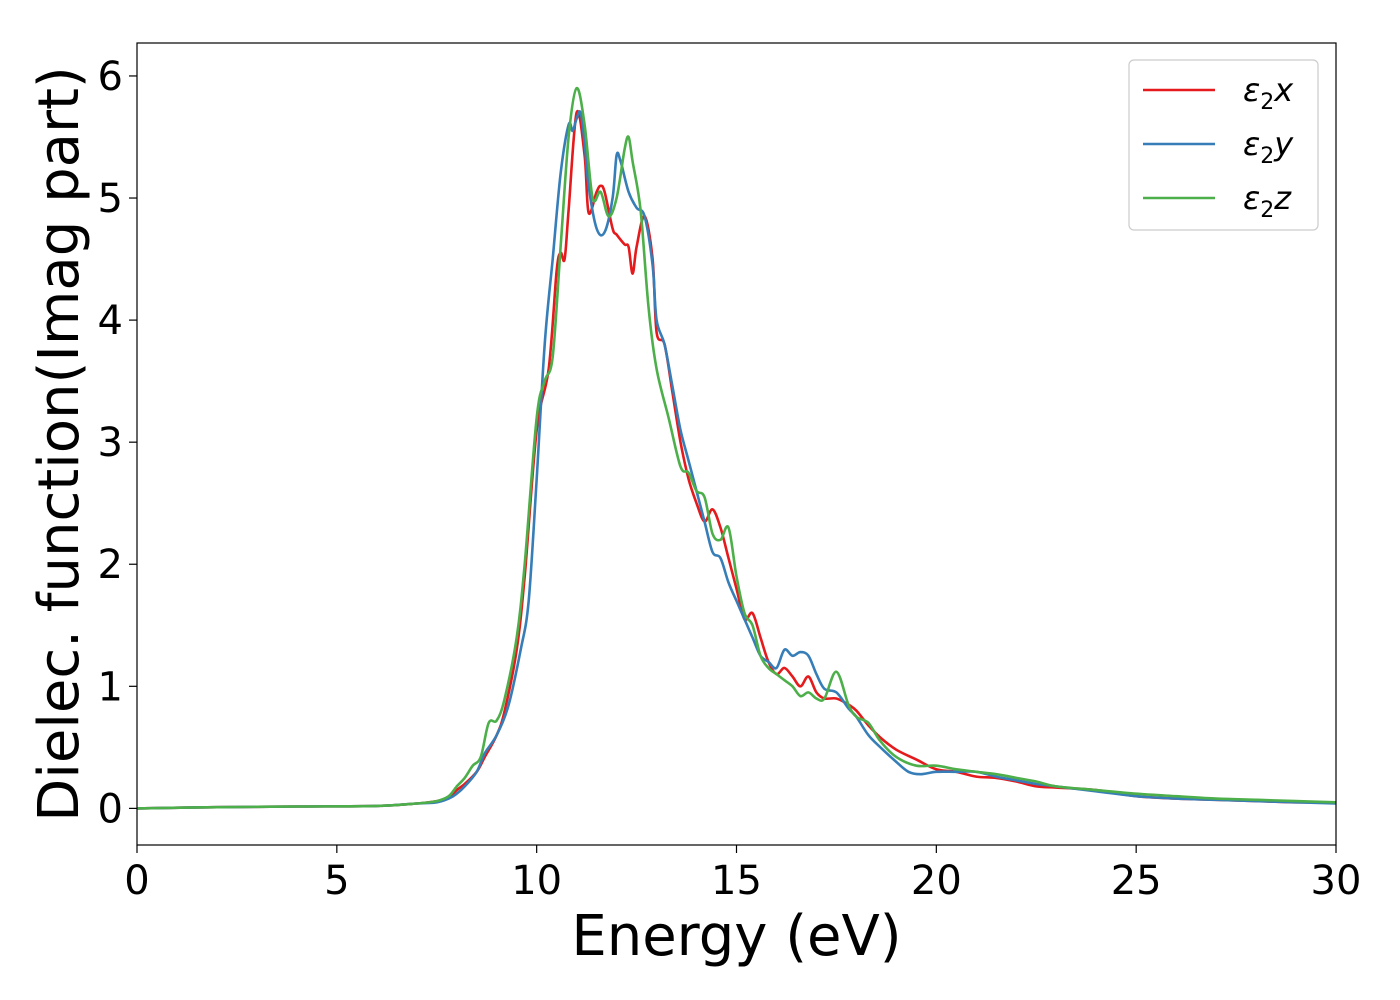 This screenshot has width=1400, height=1000. Describe the element at coordinates (1268, 147) in the screenshot. I see `legend-label-y: ε2y` at that location.